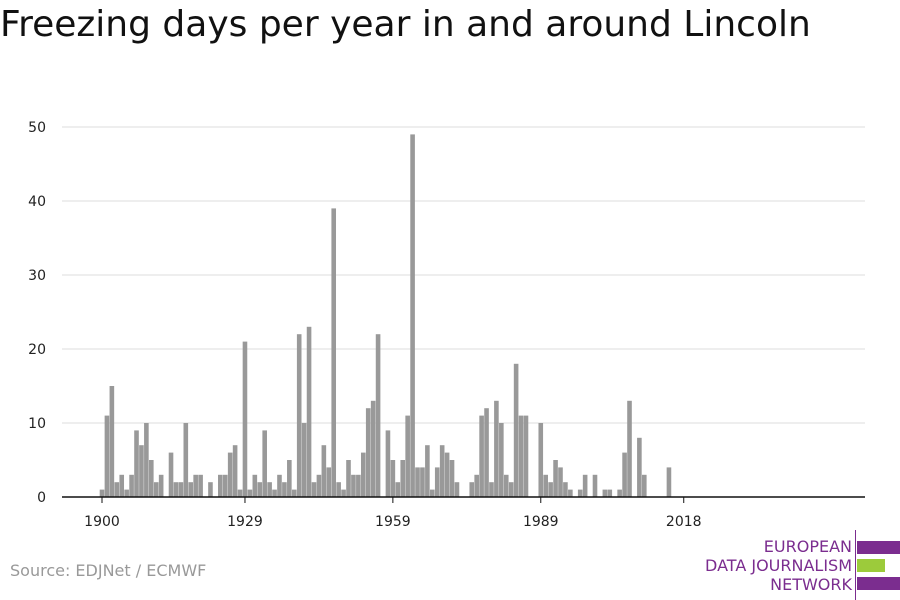 This screenshot has height=600, width=900. Describe the element at coordinates (373, 448) in the screenshot. I see `bar-1955` at that location.